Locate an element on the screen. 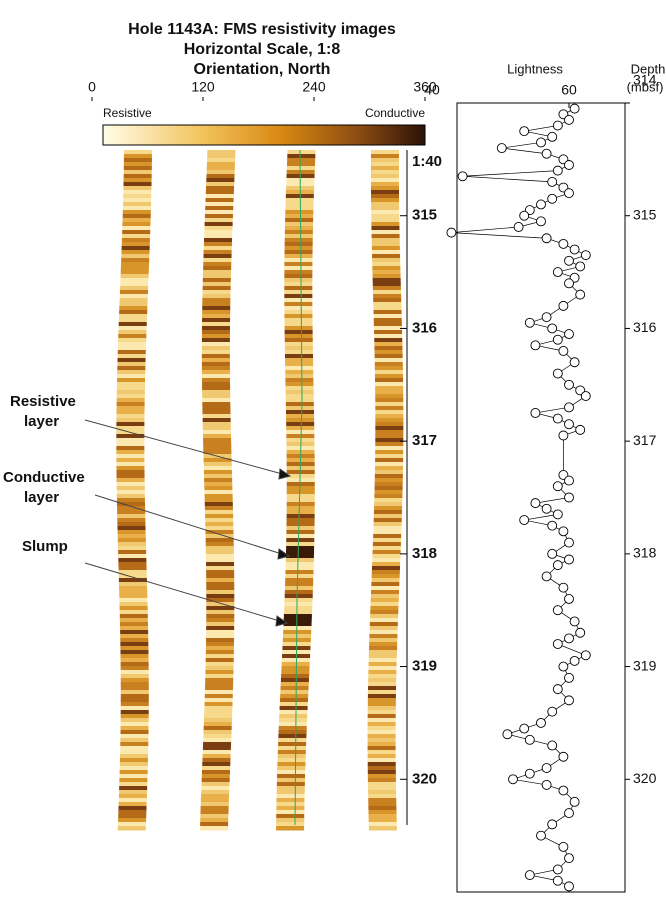  y-tick-label: 314 is located at coordinates (645, 80).